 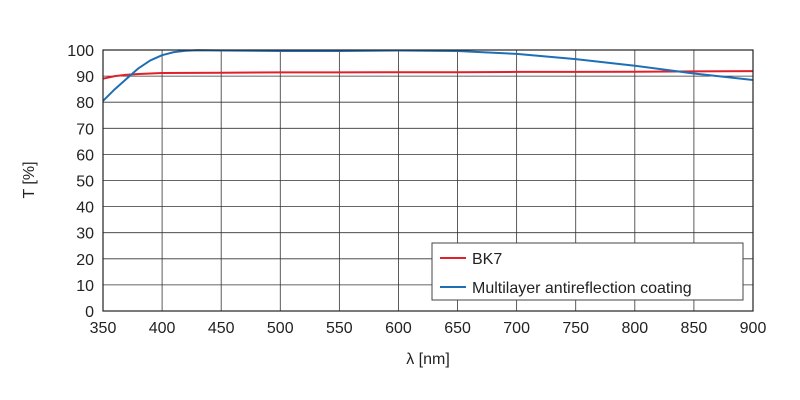 I want to click on y-tick-label: 50, so click(x=85, y=182).